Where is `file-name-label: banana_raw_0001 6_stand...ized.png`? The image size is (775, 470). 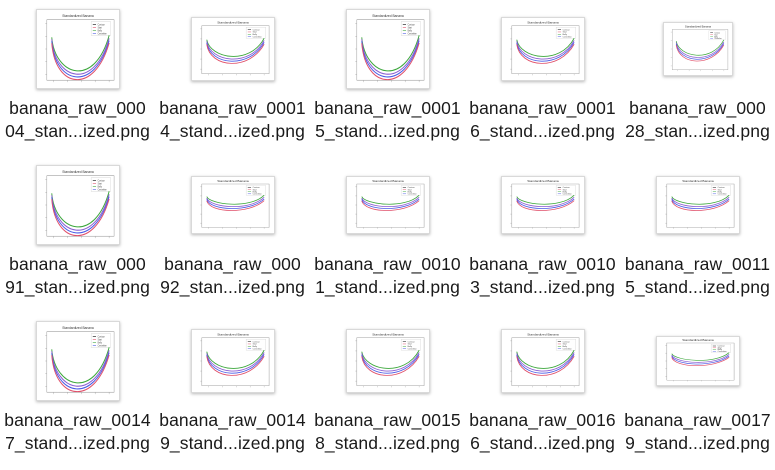
file-name-label: banana_raw_0001 6_stand...ized.png is located at coordinates (542, 120).